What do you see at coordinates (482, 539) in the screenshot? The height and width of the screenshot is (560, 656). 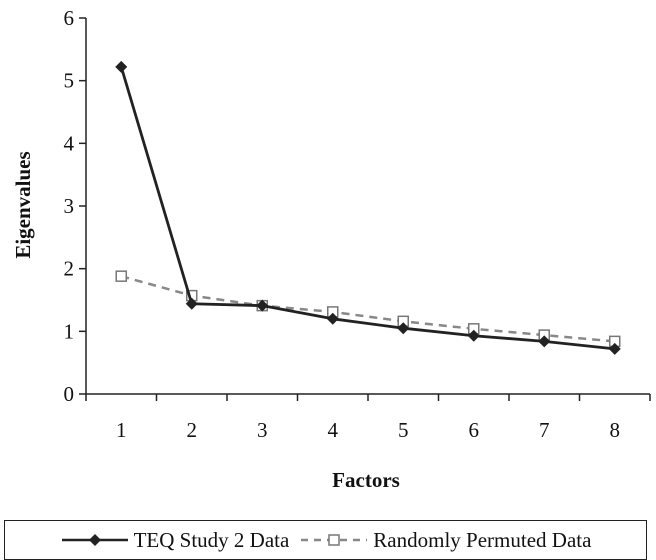 I see `legend-label-random: Randomly Permuted Data` at bounding box center [482, 539].